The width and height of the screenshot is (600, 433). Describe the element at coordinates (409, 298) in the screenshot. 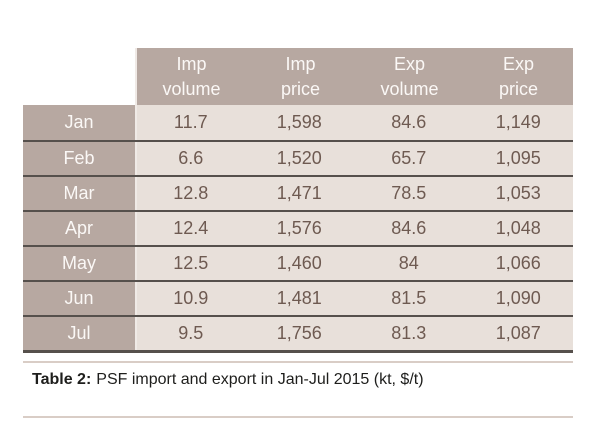

I see `cell-exp-volume: 81.5` at that location.